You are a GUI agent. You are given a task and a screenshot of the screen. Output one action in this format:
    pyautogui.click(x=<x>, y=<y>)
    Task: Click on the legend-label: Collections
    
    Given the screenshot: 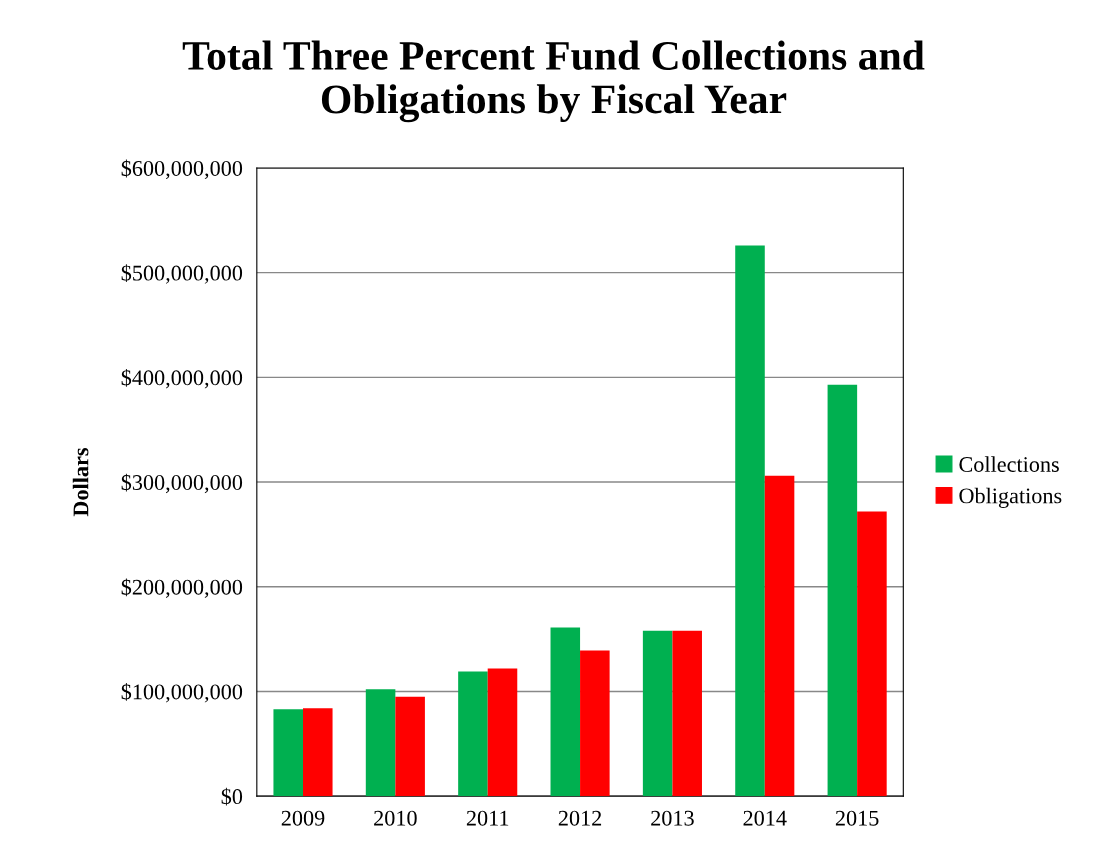 What is the action you would take?
    pyautogui.click(x=1009, y=464)
    